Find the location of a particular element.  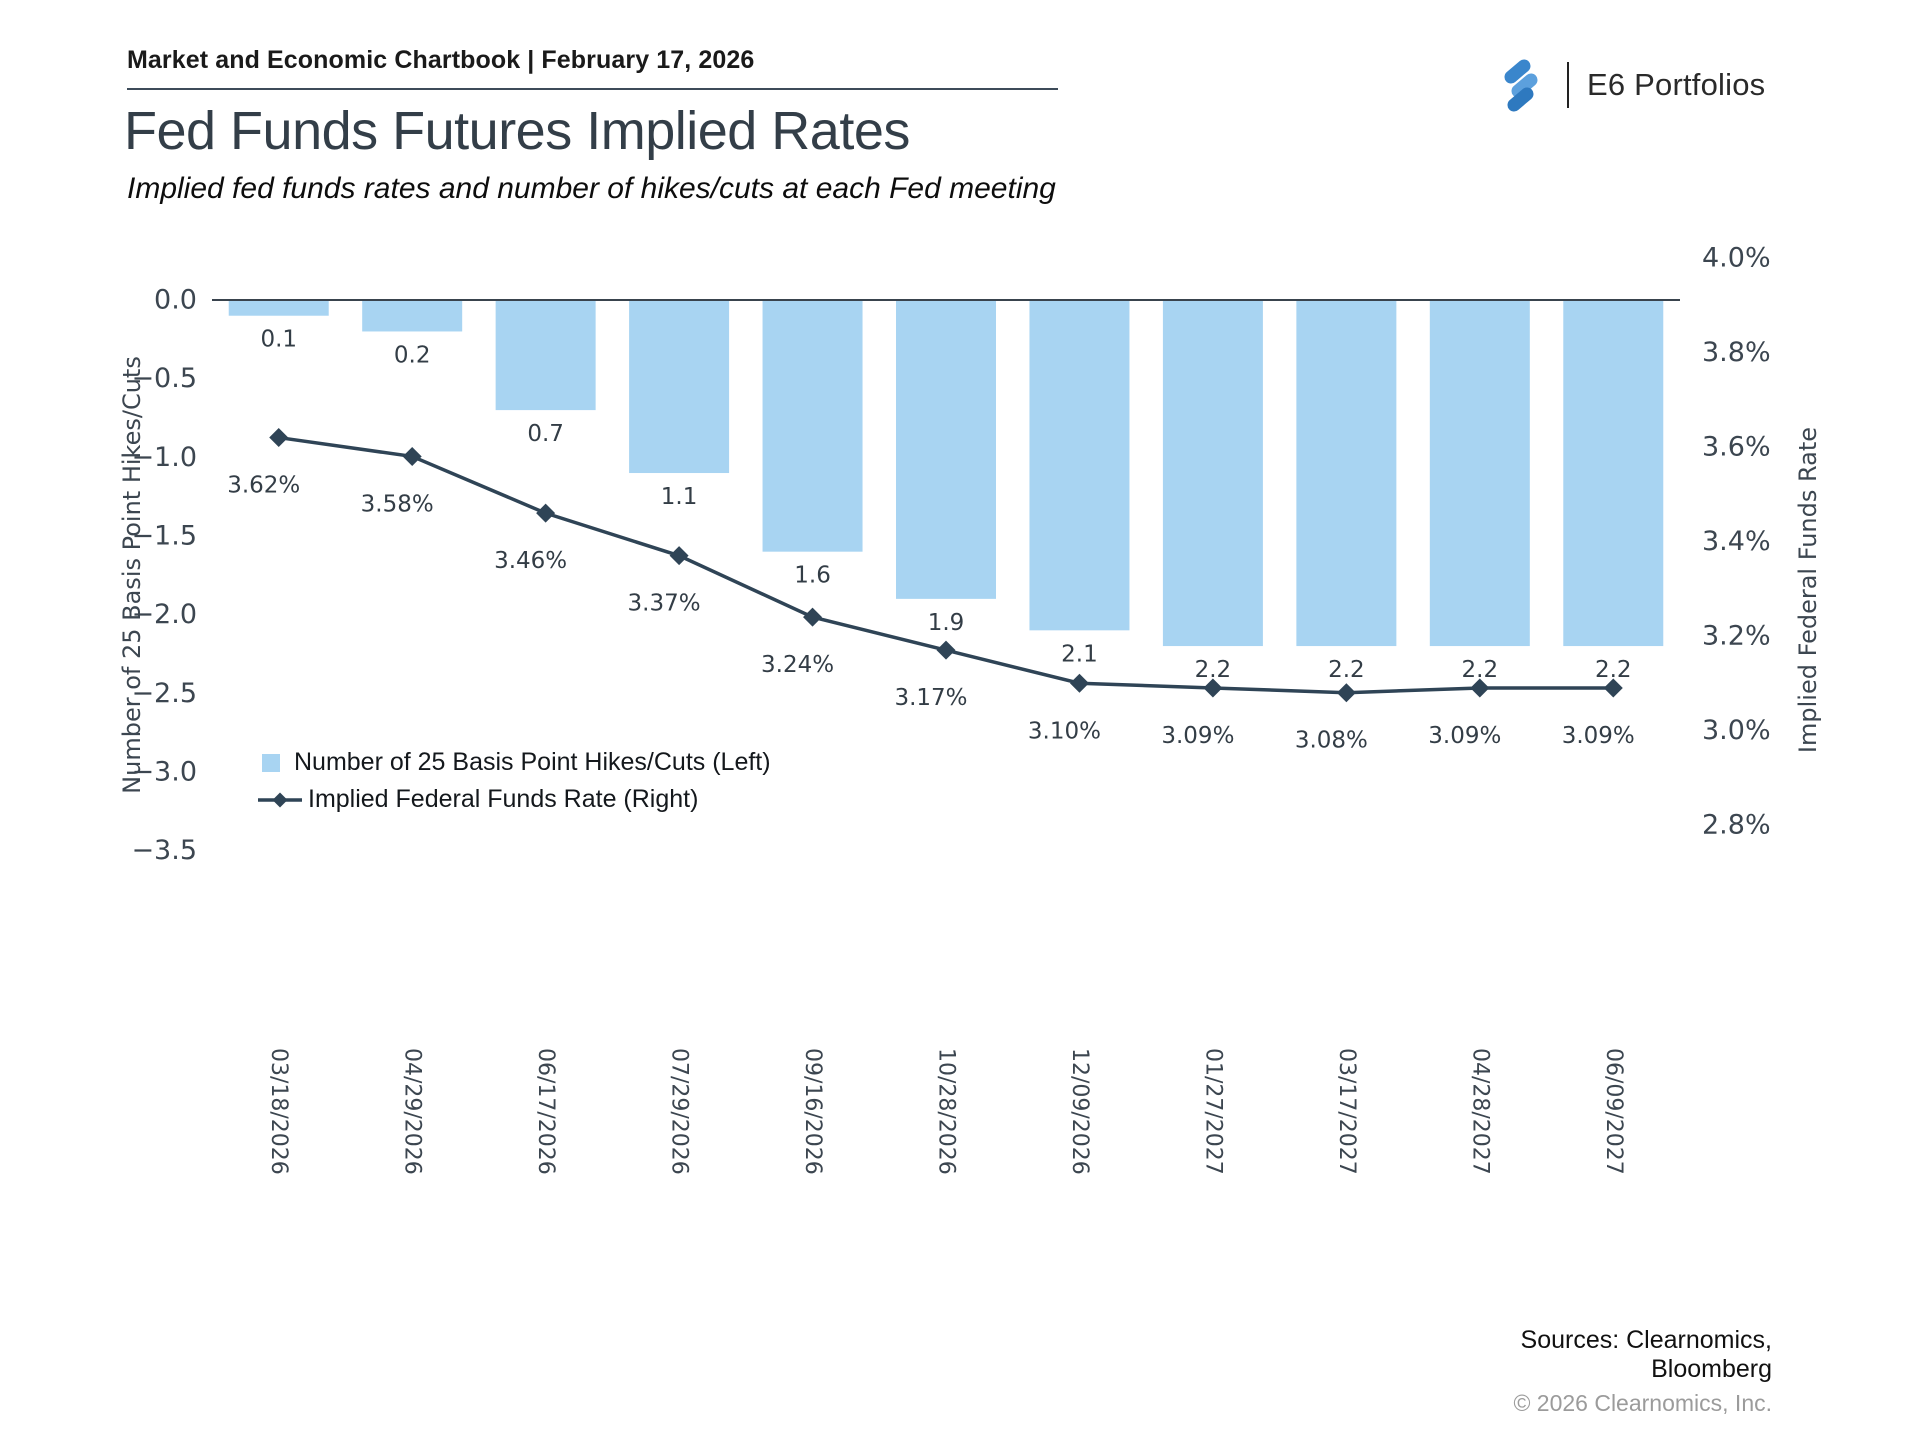

rate-value-label: 3.62% is located at coordinates (263, 486).